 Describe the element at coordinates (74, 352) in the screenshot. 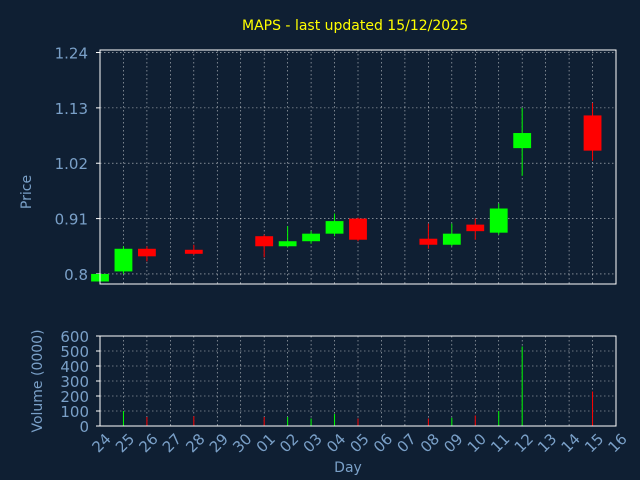

I see `volume-tick-label: 500` at that location.